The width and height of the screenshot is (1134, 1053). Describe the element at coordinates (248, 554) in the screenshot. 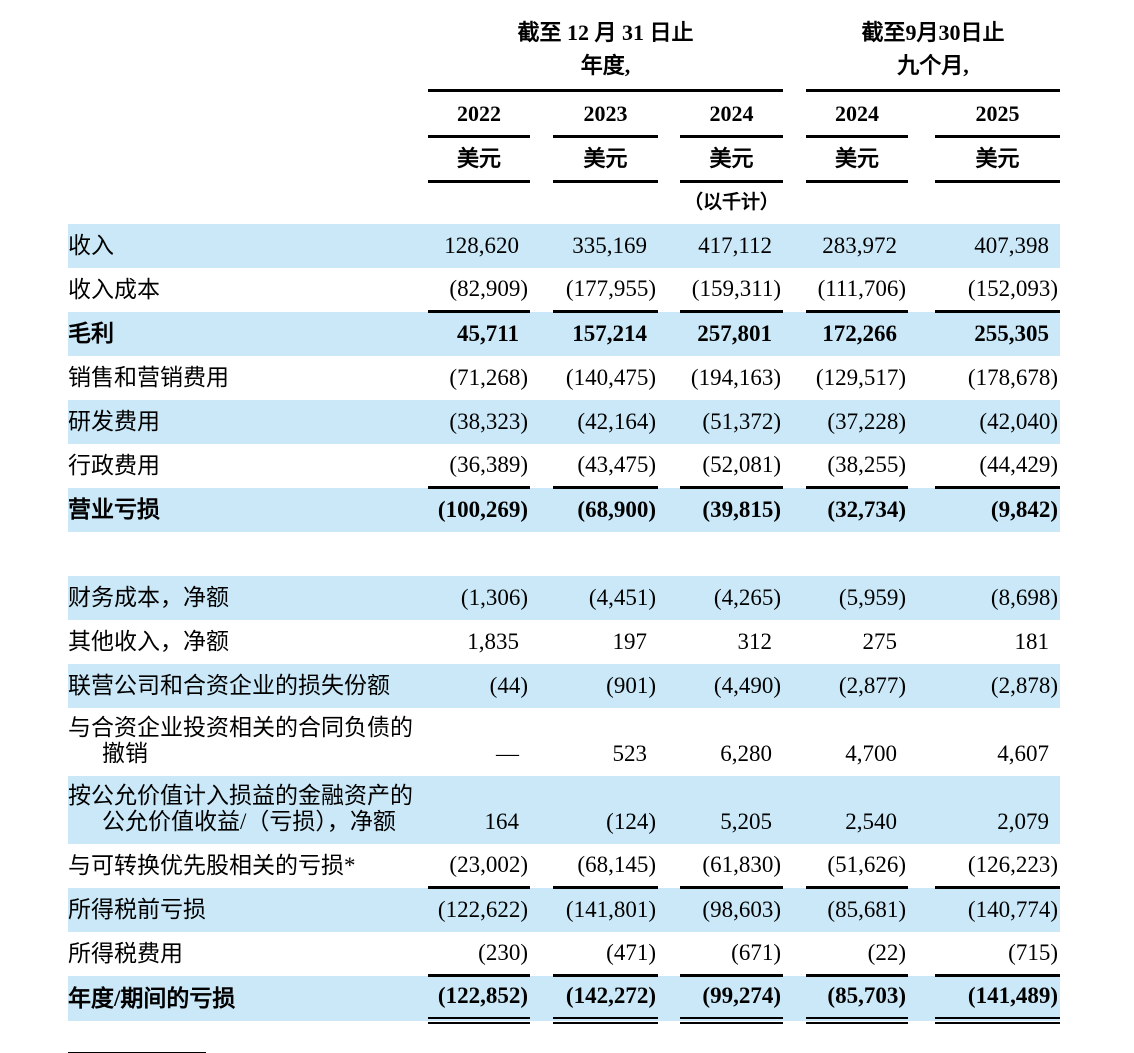

I see `row-label` at that location.